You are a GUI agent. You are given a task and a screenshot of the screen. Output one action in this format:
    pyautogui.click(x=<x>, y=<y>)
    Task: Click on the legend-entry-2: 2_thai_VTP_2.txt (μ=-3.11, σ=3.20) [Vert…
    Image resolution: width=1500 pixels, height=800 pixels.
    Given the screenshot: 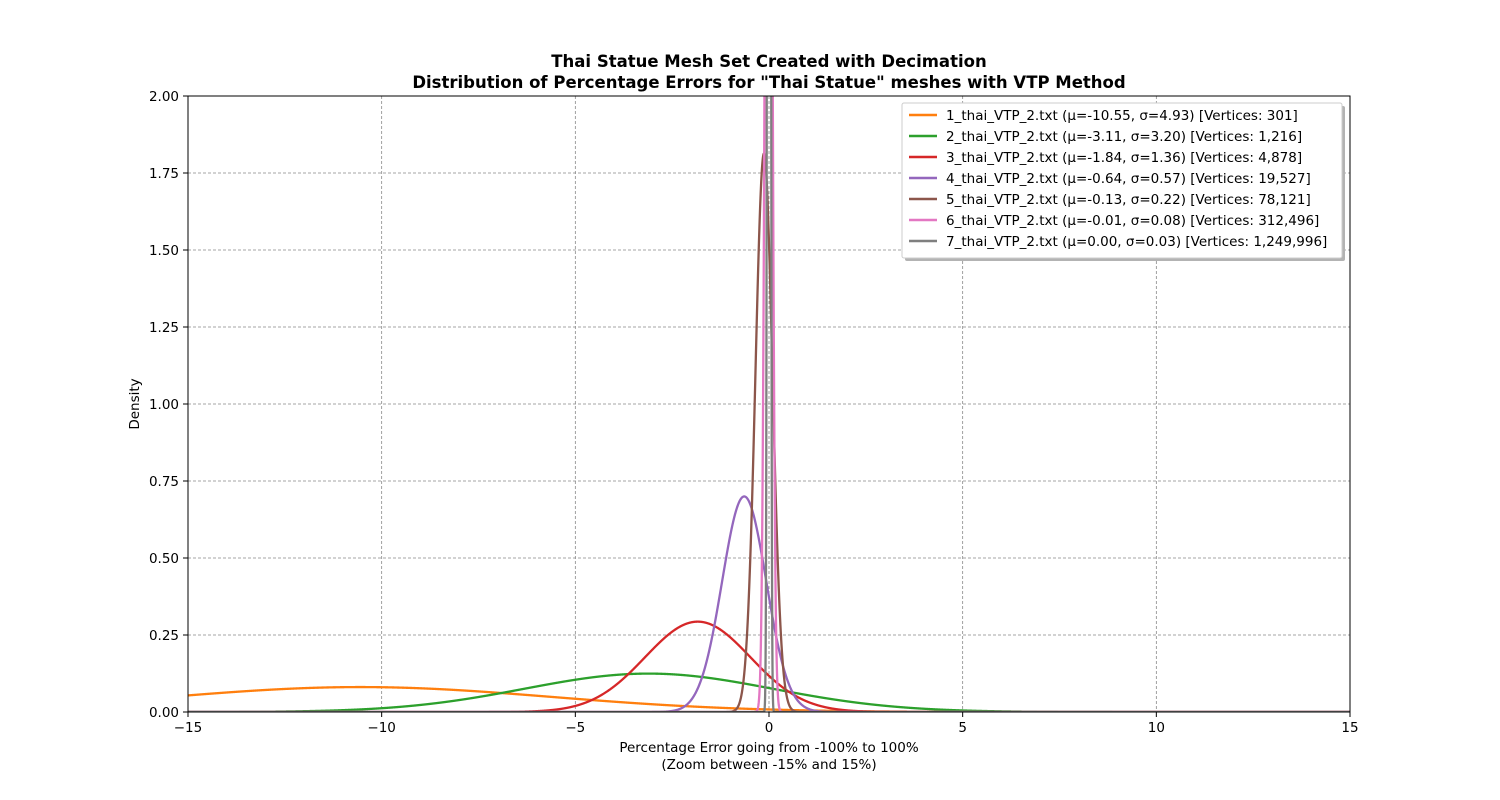 What is the action you would take?
    pyautogui.click(x=1124, y=137)
    